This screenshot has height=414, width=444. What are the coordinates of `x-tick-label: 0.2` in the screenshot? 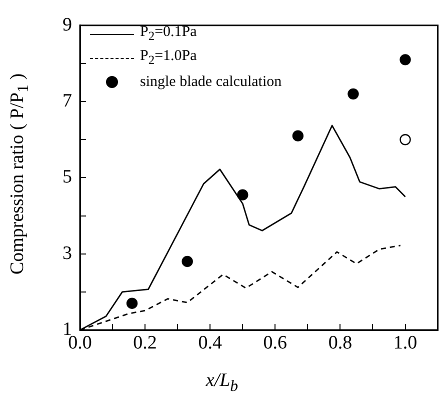 It's located at (145, 343).